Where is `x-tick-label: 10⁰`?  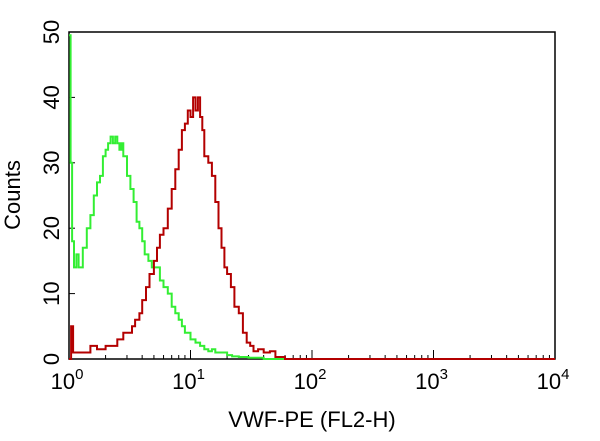
x-tick-label: 10⁰ is located at coordinates (67, 380).